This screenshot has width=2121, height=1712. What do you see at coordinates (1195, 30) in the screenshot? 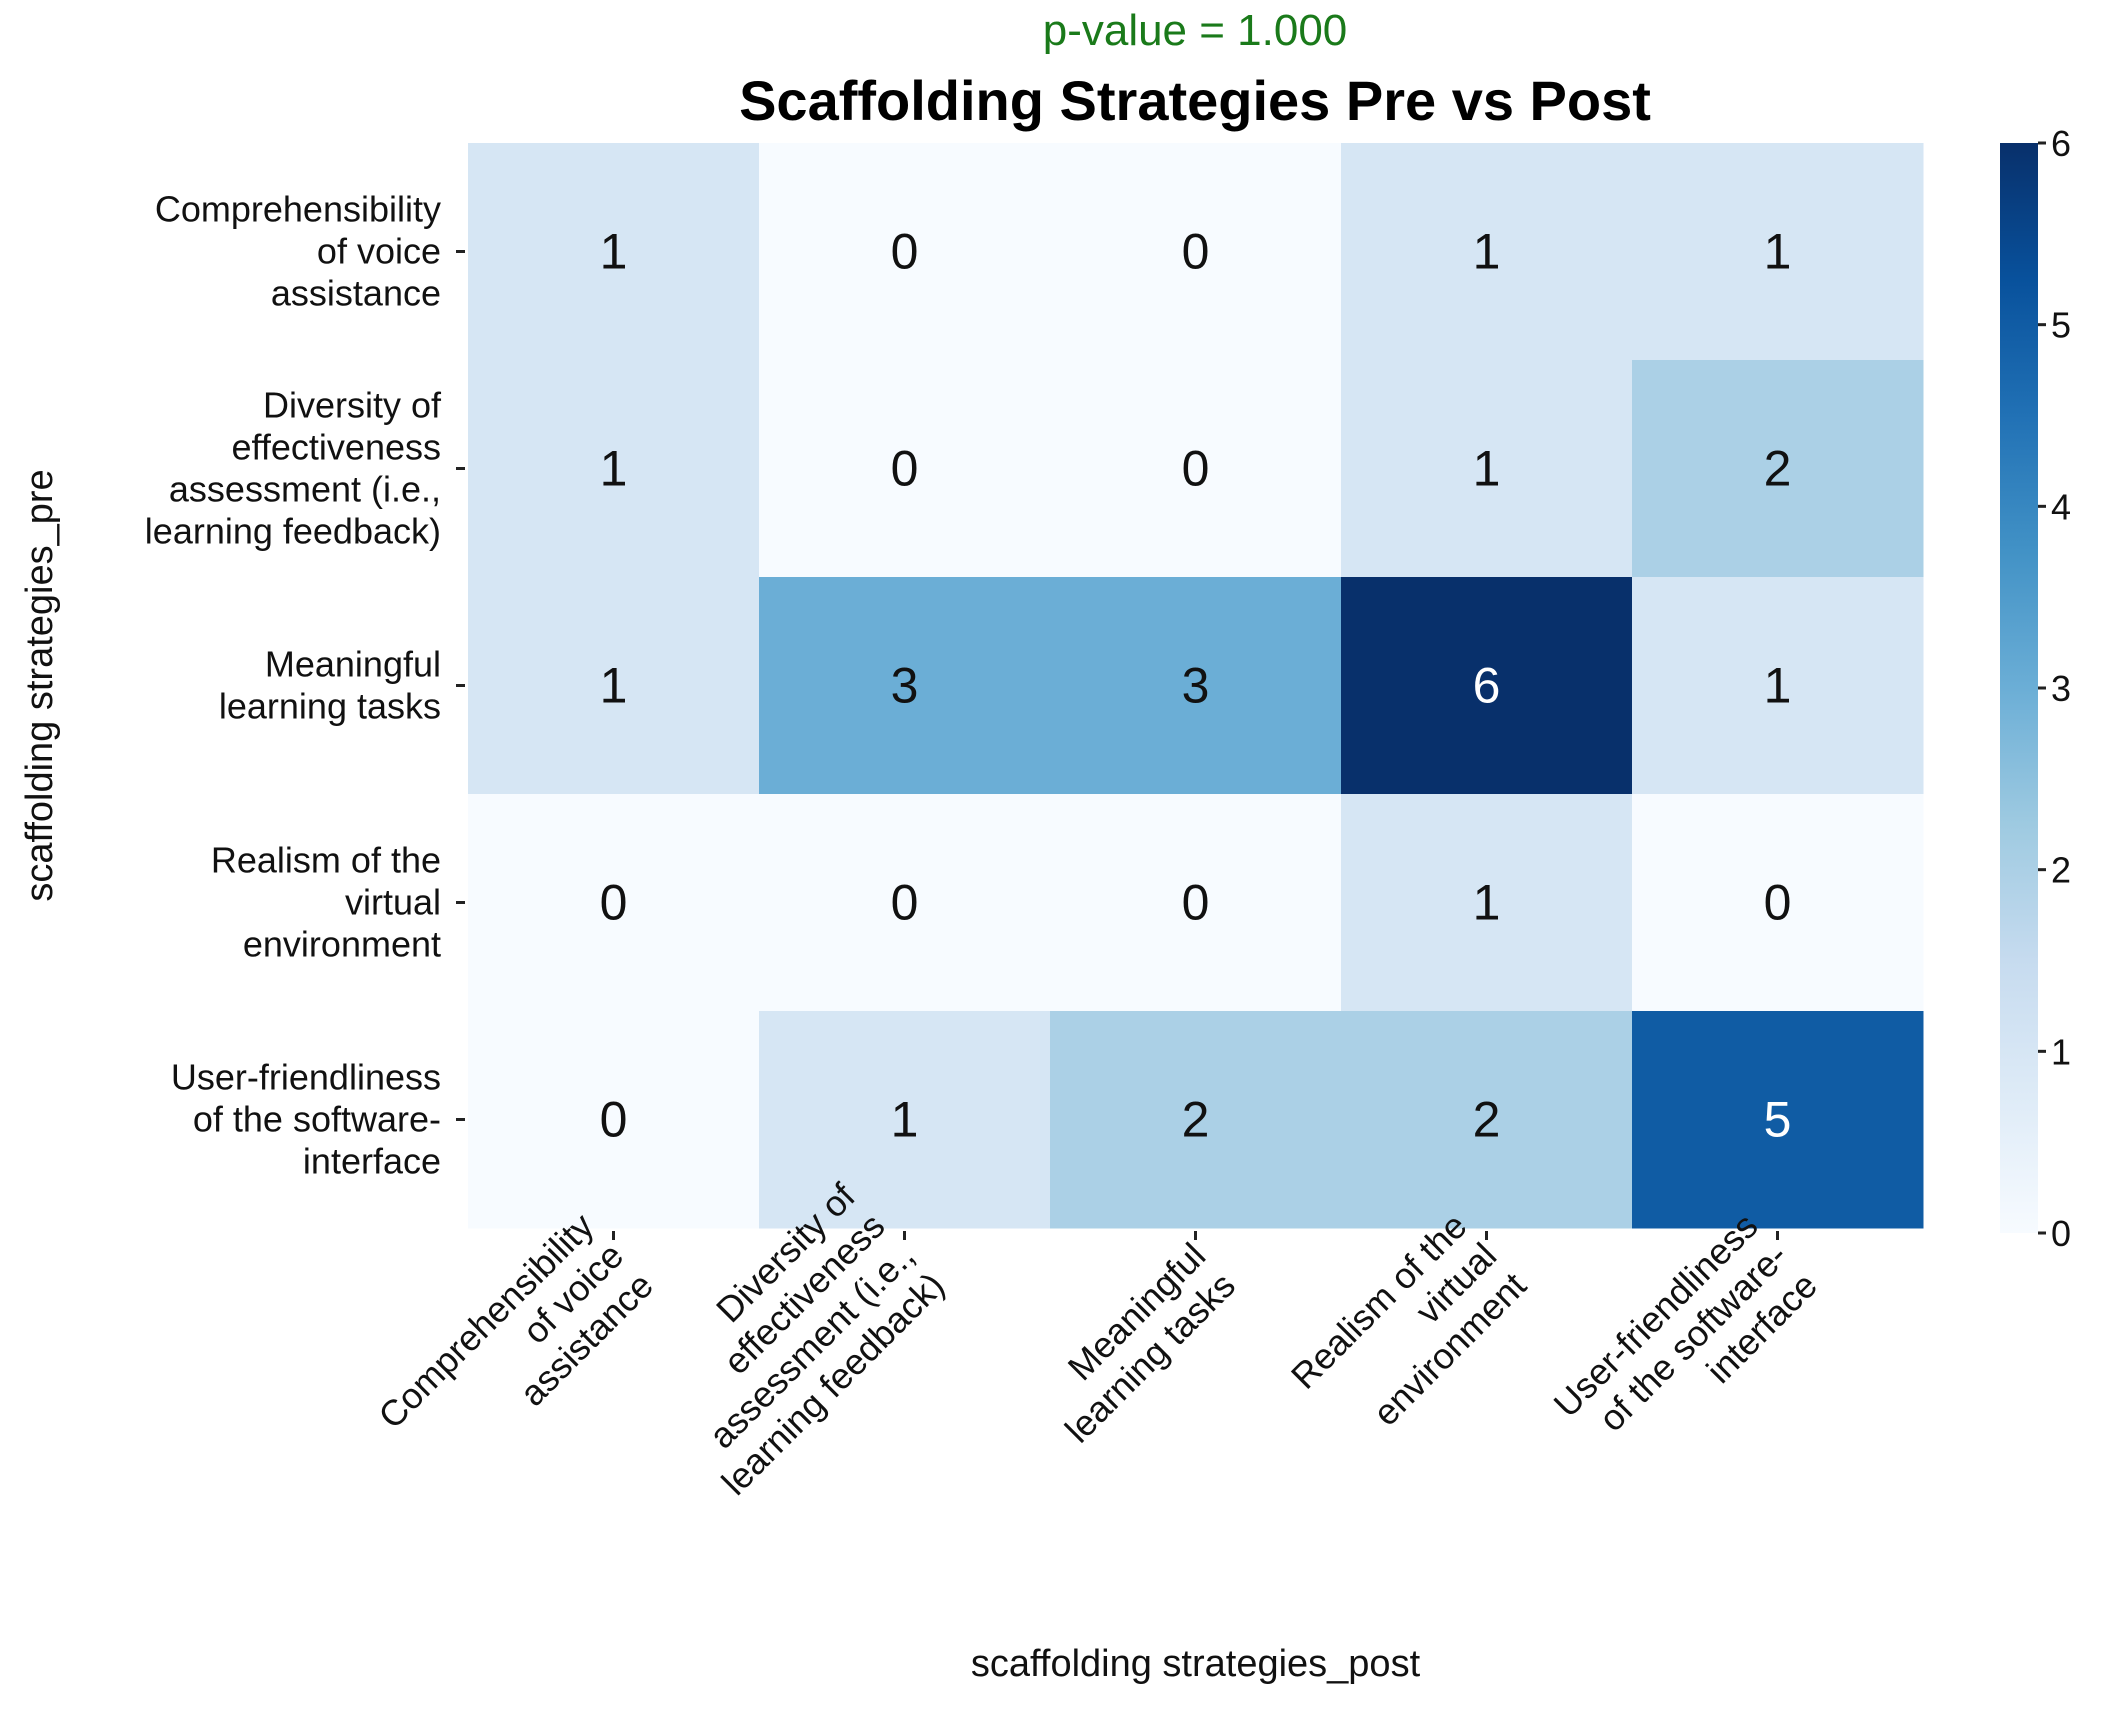
I see `chart-subtitle: p-value = 1.000` at bounding box center [1195, 30].